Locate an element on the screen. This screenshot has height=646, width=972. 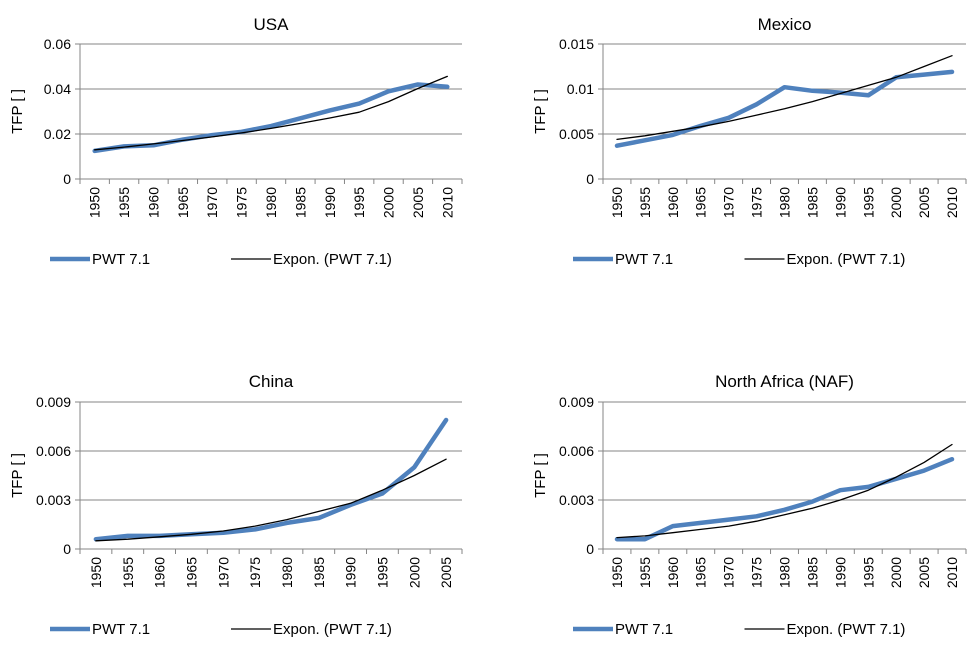
y-tick-label: 0.06 is located at coordinates (57, 44).